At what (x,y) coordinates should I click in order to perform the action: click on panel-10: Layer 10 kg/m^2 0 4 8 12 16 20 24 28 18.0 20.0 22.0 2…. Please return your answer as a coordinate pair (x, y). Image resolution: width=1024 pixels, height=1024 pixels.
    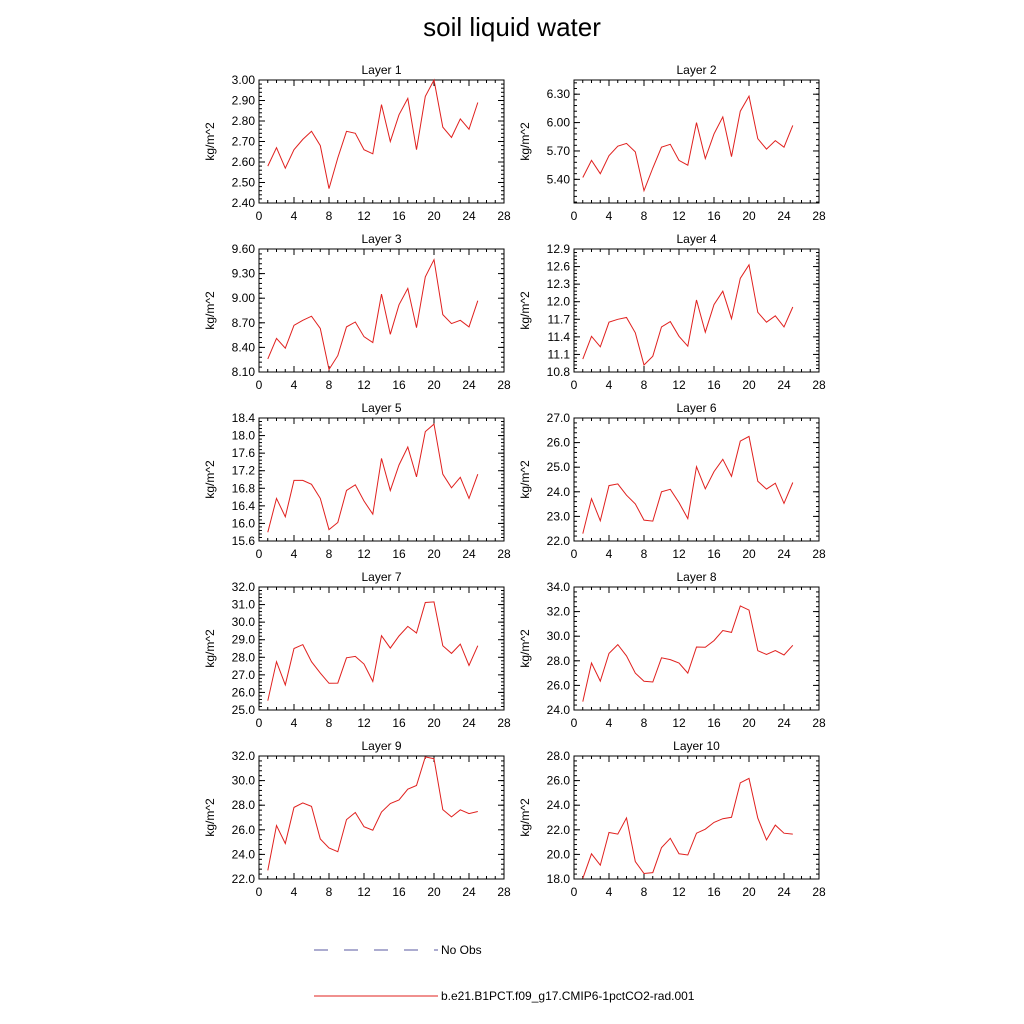
    Looking at the image, I should click on (672, 819).